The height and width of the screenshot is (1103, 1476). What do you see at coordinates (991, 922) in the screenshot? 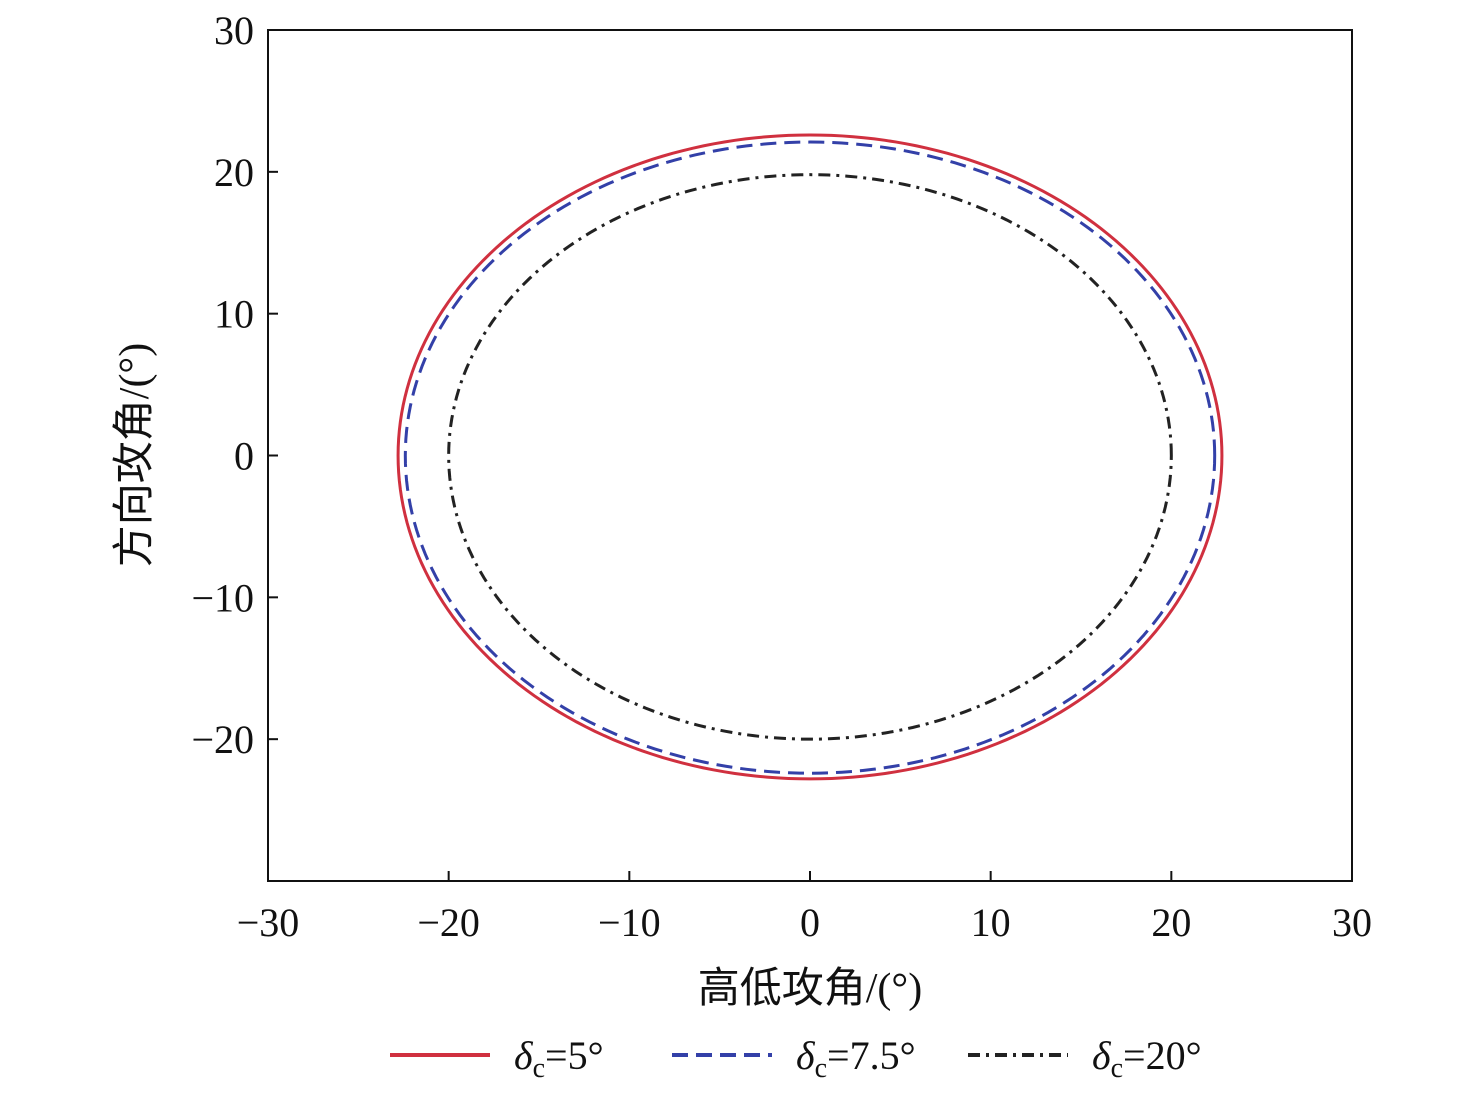
I see `x-tick-label: 10` at bounding box center [991, 922].